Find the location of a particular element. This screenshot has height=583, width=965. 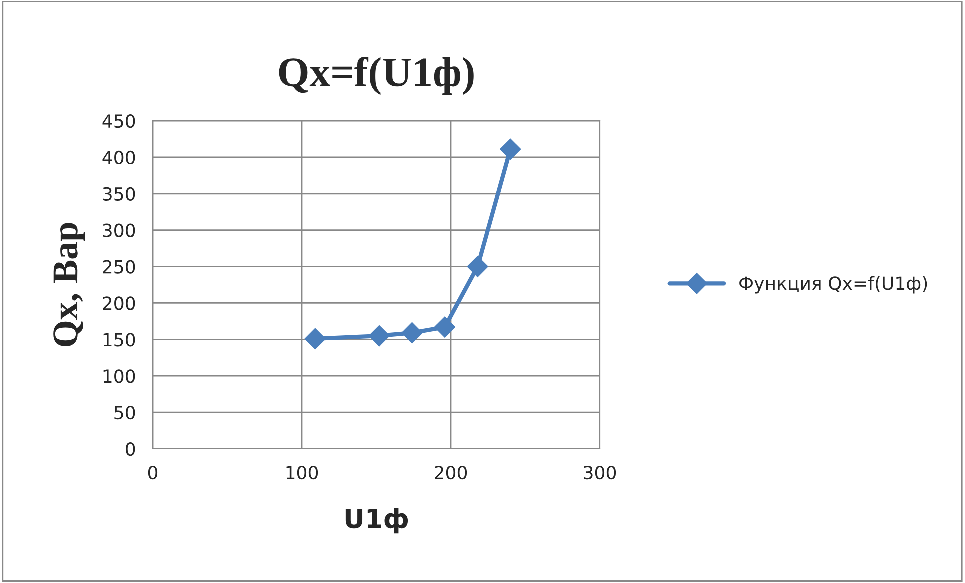

x-tick-label: 200 is located at coordinates (451, 473).